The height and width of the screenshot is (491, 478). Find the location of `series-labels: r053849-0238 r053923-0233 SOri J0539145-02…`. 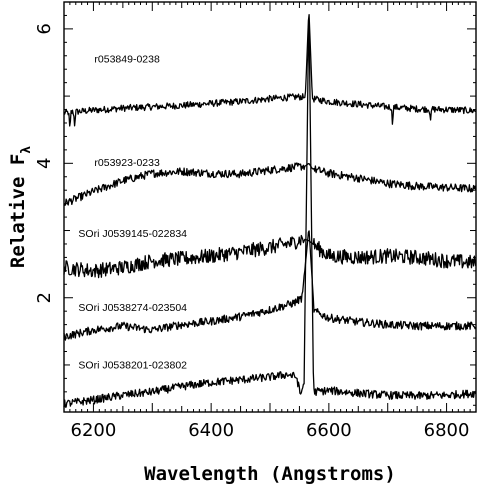

series-labels: r053849-0238 r053923-0233 SOri J0539145-02… is located at coordinates (132, 212).